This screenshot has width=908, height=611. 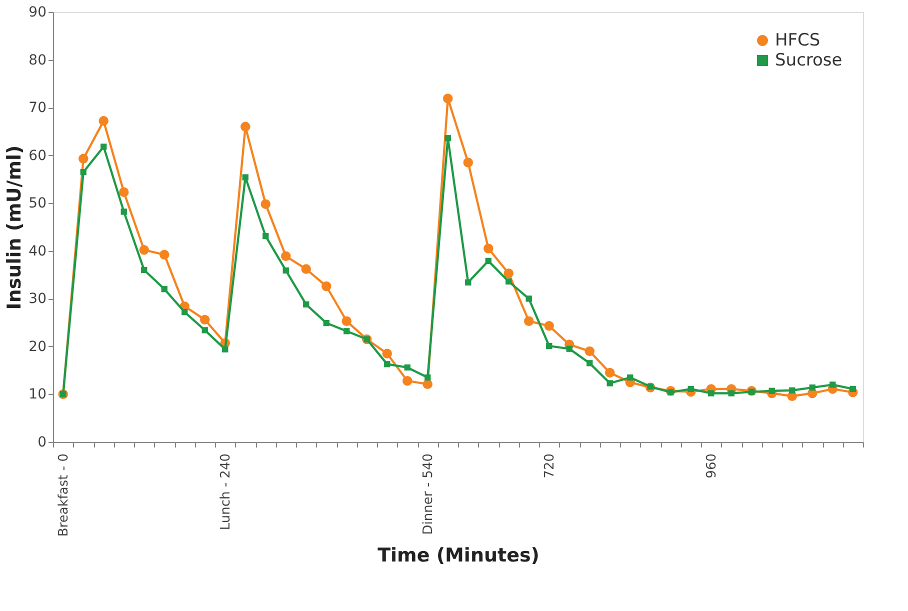 I want to click on y-tick-label: 70, so click(x=37, y=108).